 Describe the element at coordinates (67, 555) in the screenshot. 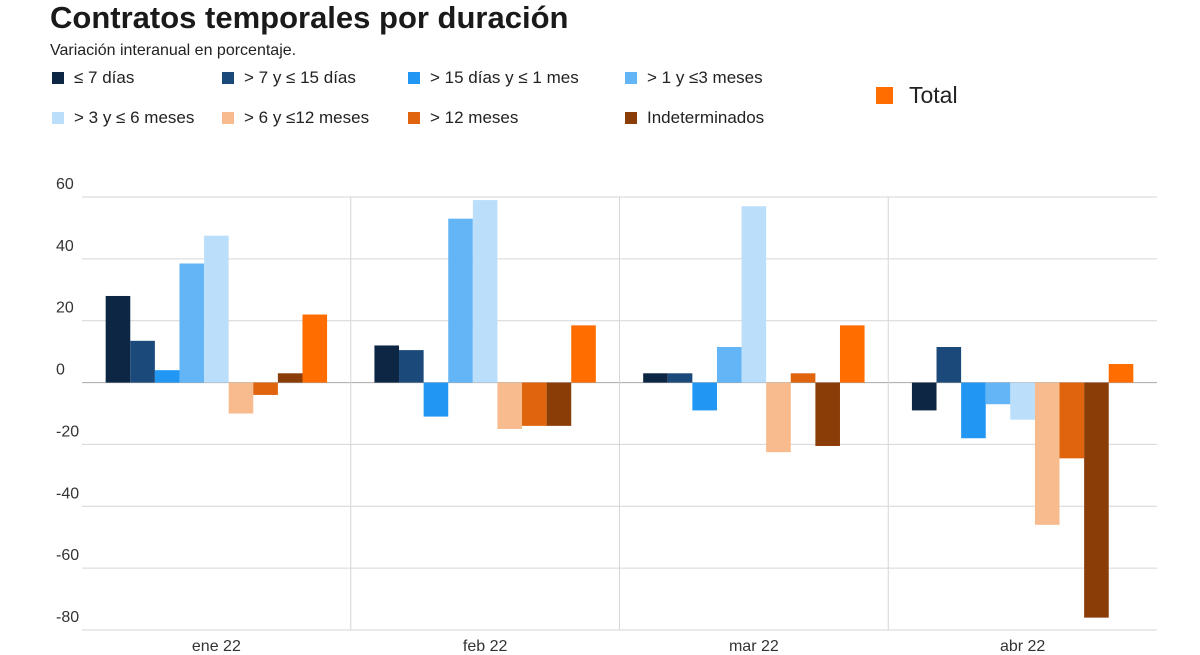

I see `y-tick-label: -60` at that location.